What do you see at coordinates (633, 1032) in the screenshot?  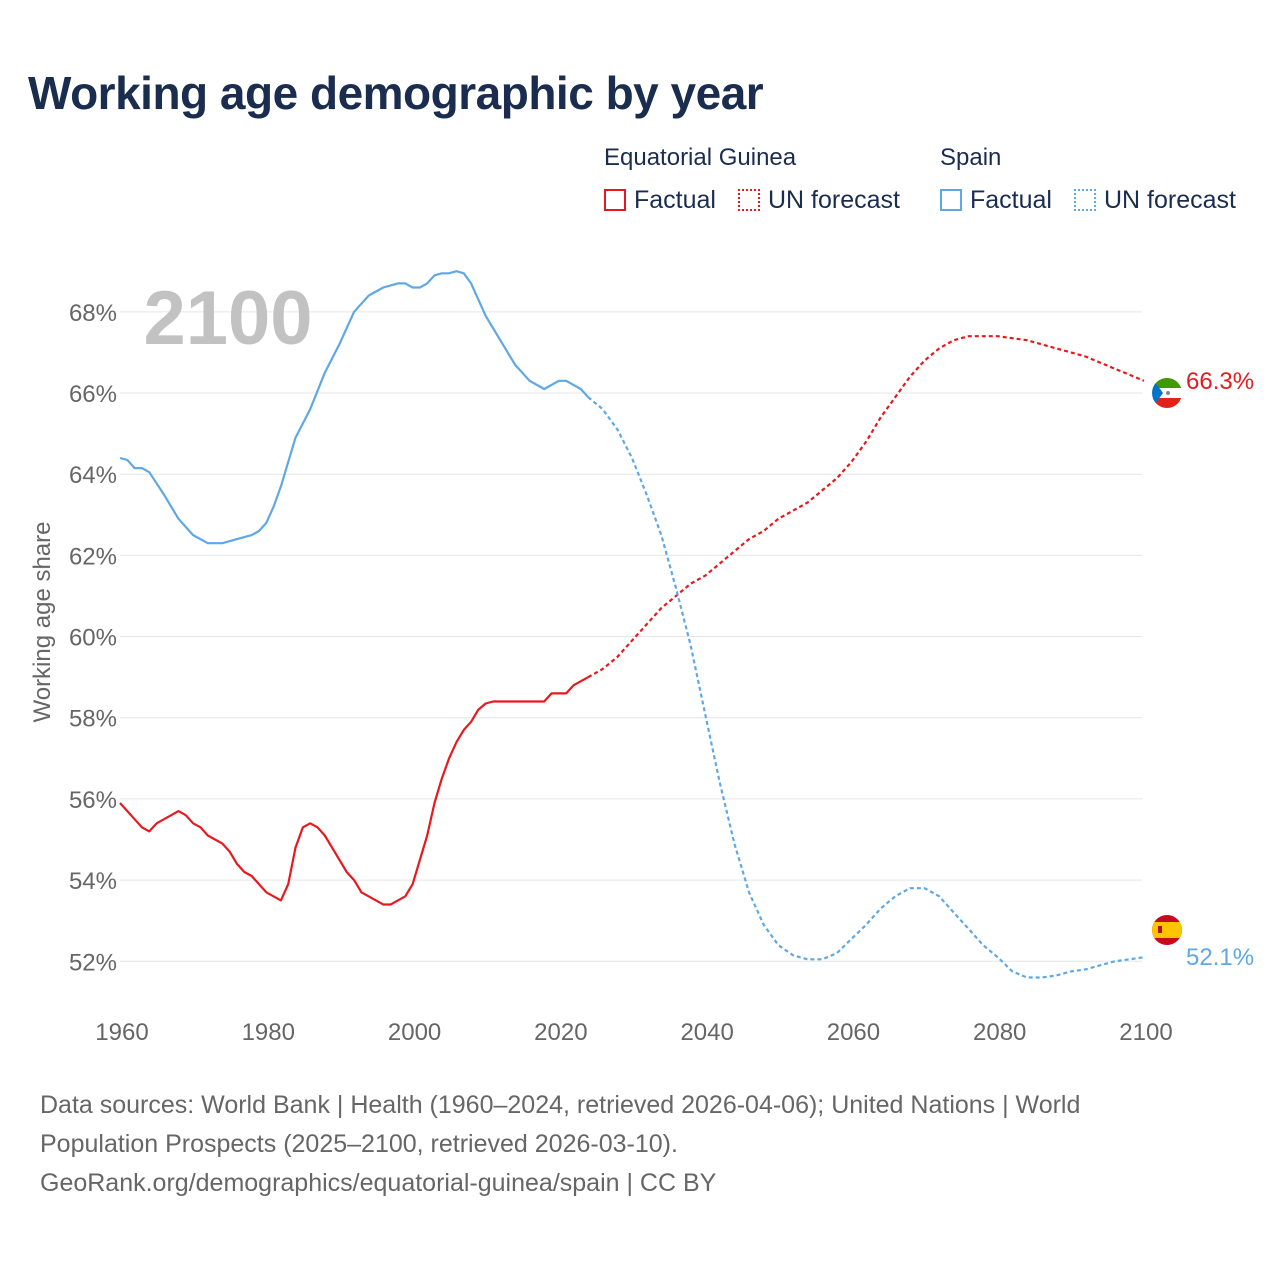 I see `x-axis-ticks: 1960 1980 2000 2020 2040 2060 2080 2100` at bounding box center [633, 1032].